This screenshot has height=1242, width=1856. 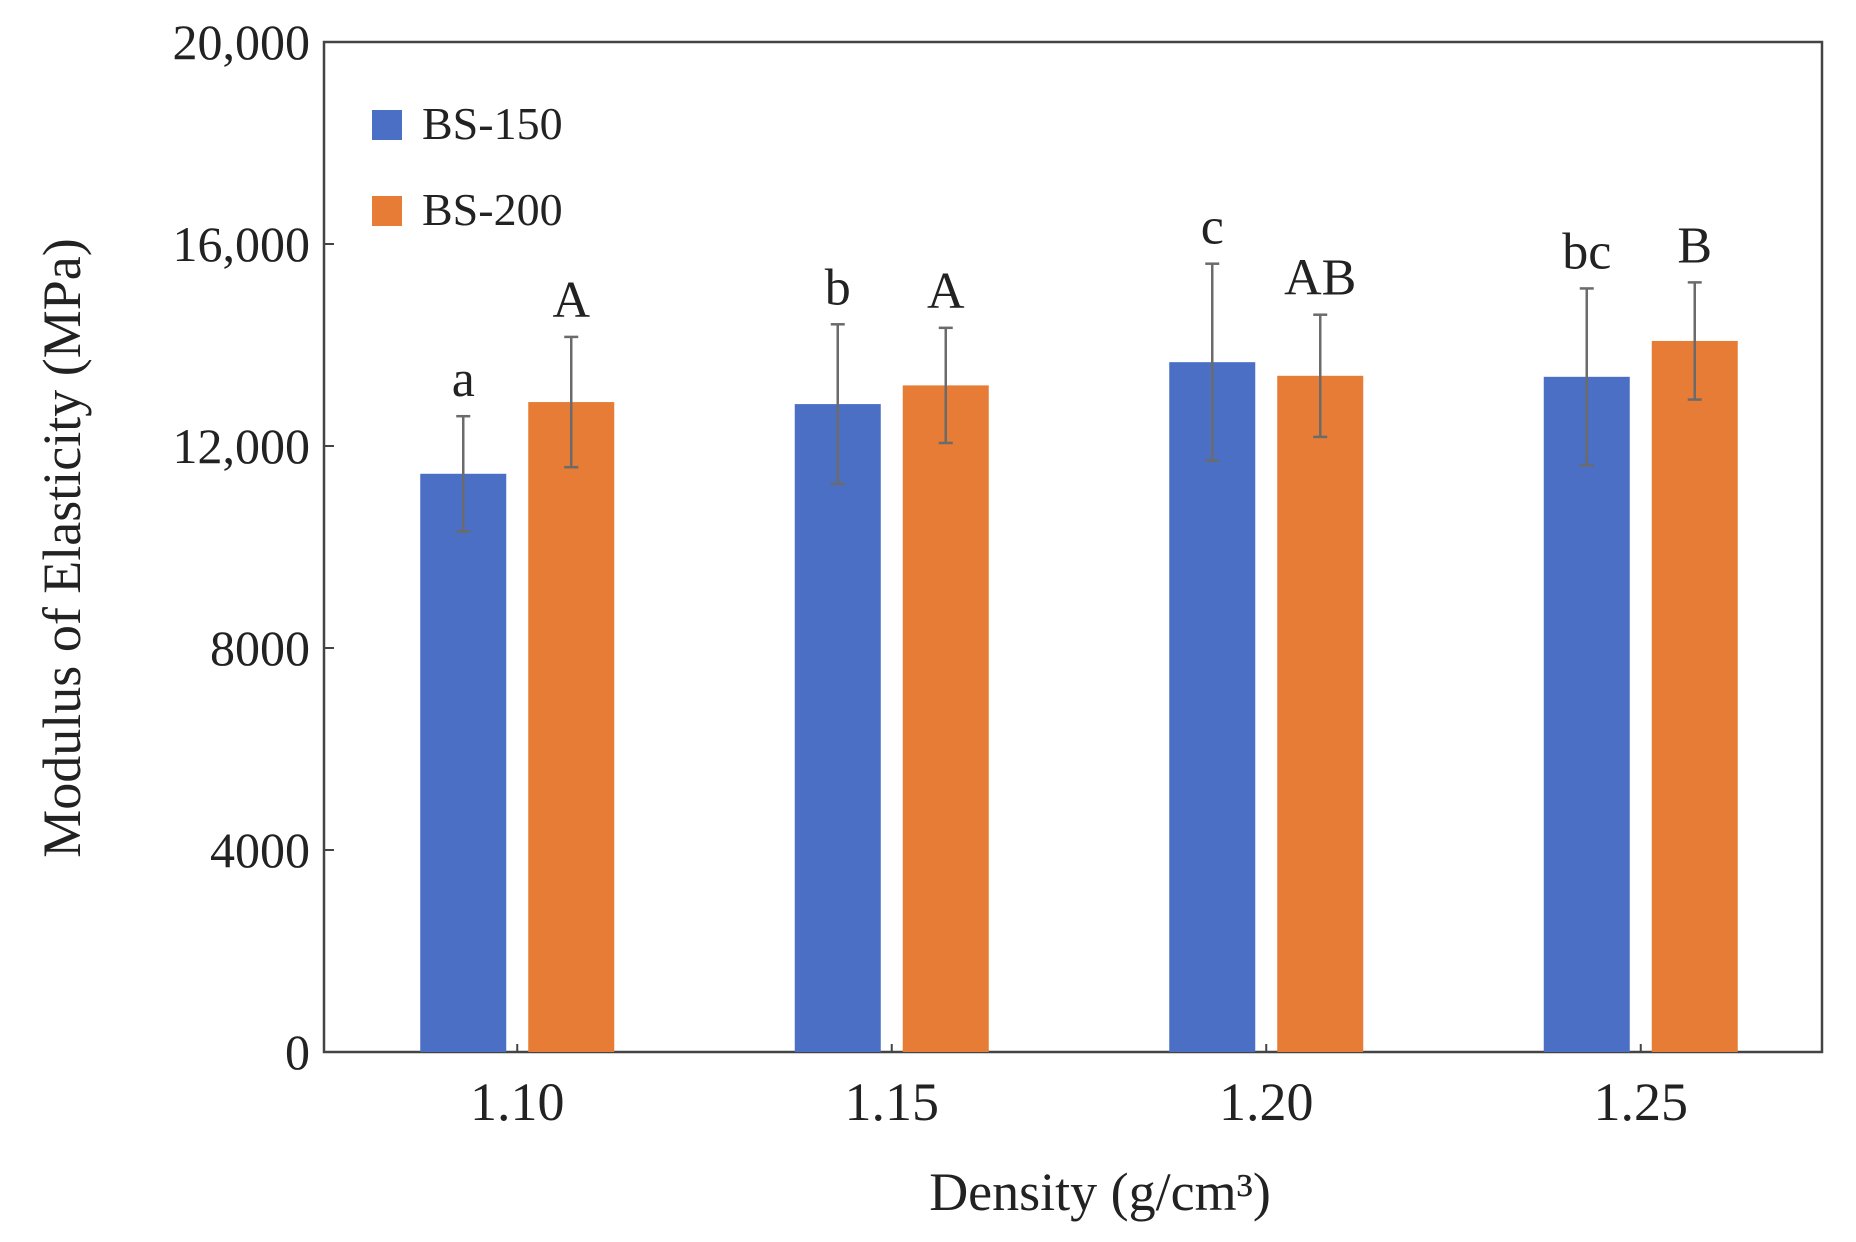 What do you see at coordinates (242, 244) in the screenshot?
I see `y-tick-label: 16,000` at bounding box center [242, 244].